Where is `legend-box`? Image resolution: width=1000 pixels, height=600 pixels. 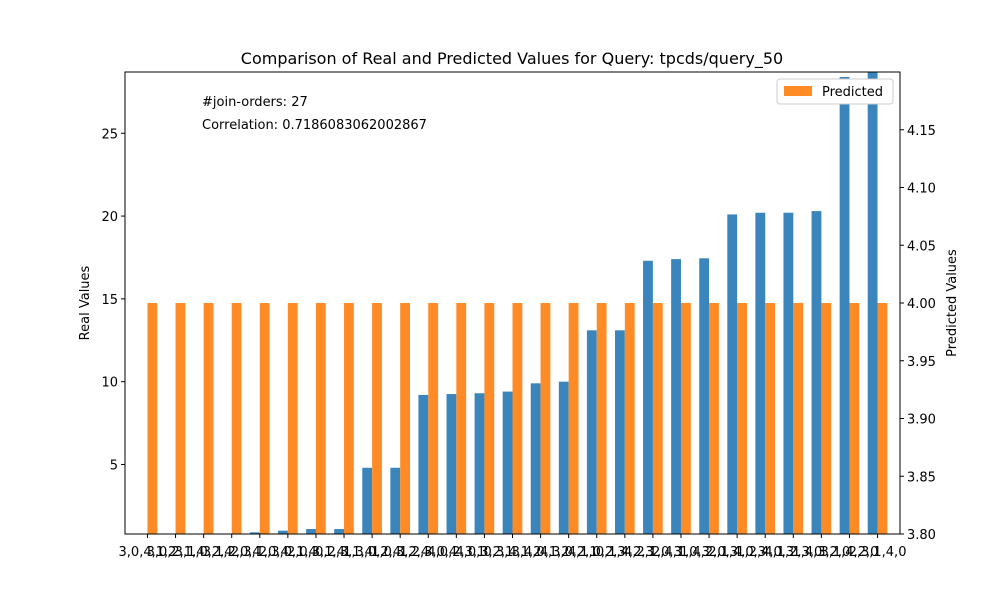
legend-box is located at coordinates (835, 91).